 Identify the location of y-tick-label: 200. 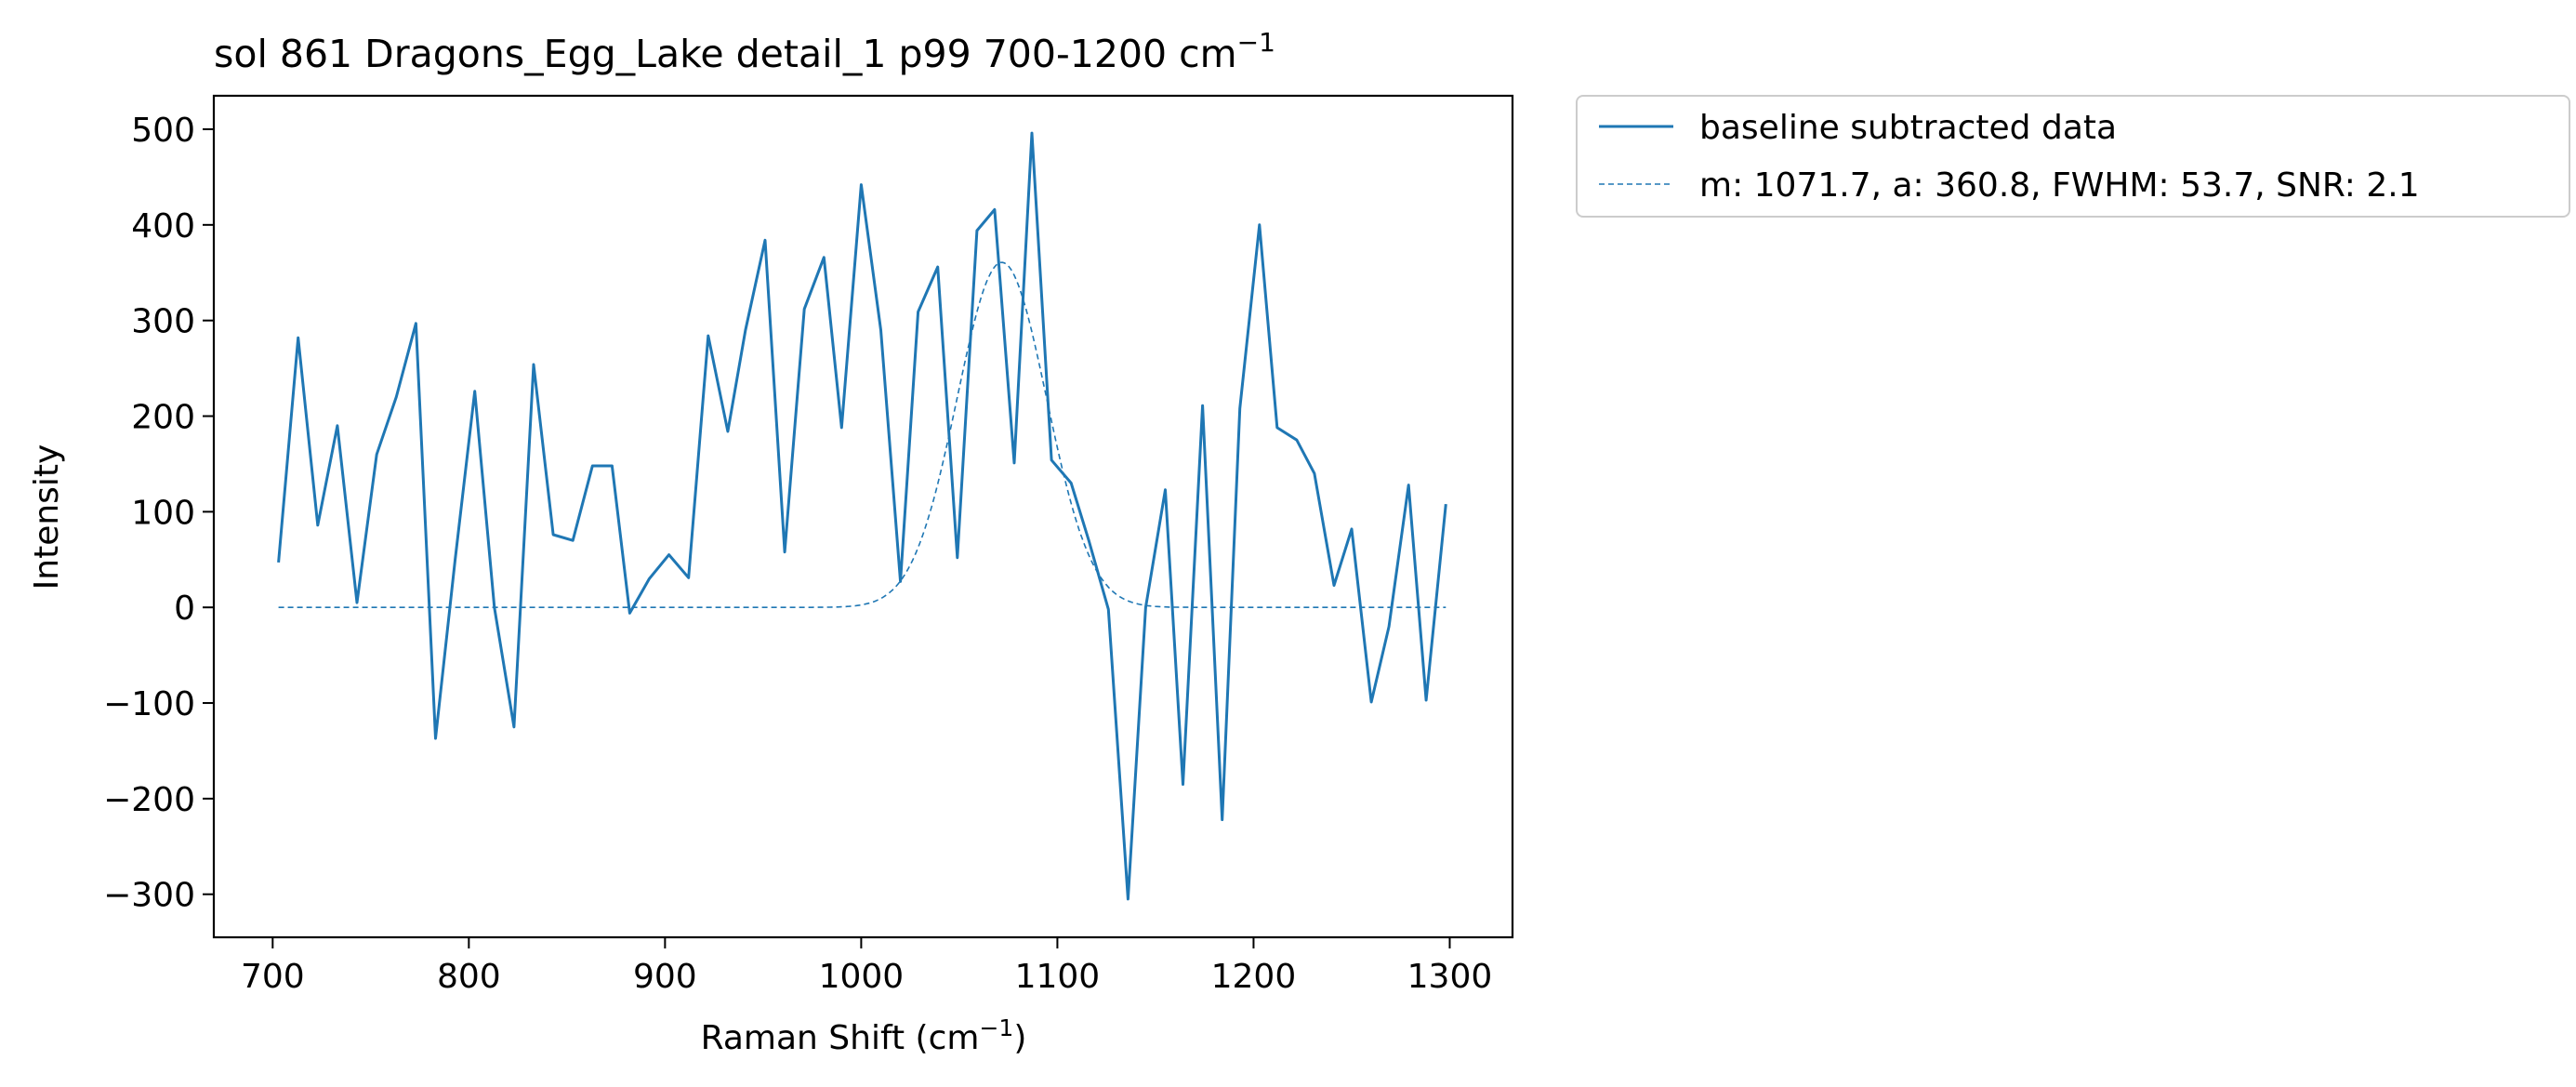
(163, 418).